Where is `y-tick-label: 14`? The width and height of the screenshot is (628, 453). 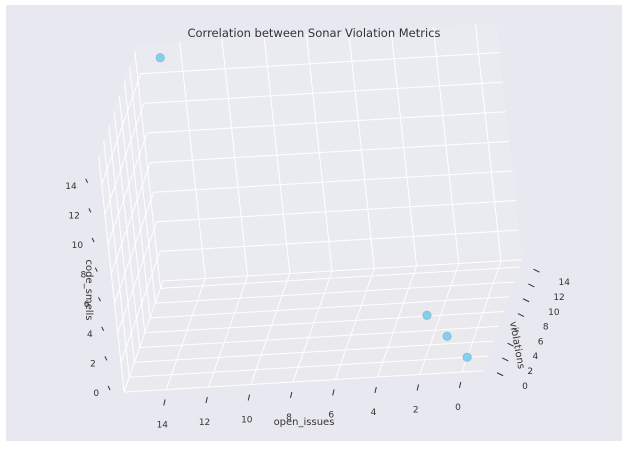
y-tick-label: 14 is located at coordinates (565, 283).